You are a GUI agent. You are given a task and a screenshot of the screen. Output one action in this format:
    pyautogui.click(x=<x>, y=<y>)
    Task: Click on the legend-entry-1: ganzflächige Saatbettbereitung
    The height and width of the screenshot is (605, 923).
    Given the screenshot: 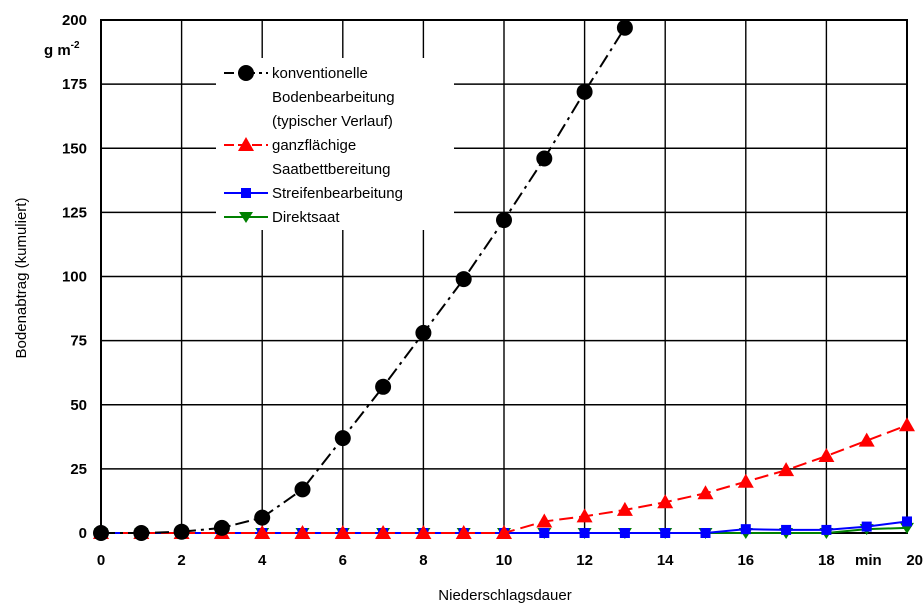 What is the action you would take?
    pyautogui.click(x=307, y=157)
    